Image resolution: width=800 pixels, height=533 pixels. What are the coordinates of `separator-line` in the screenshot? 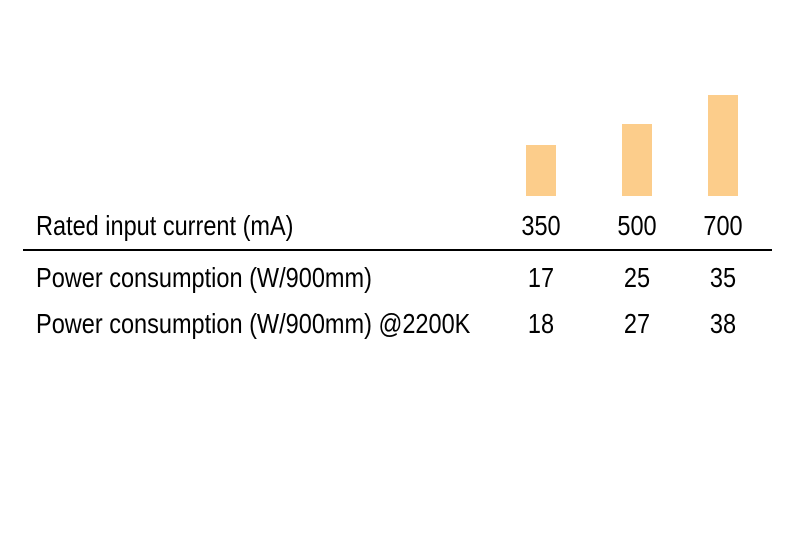 It's located at (397, 250).